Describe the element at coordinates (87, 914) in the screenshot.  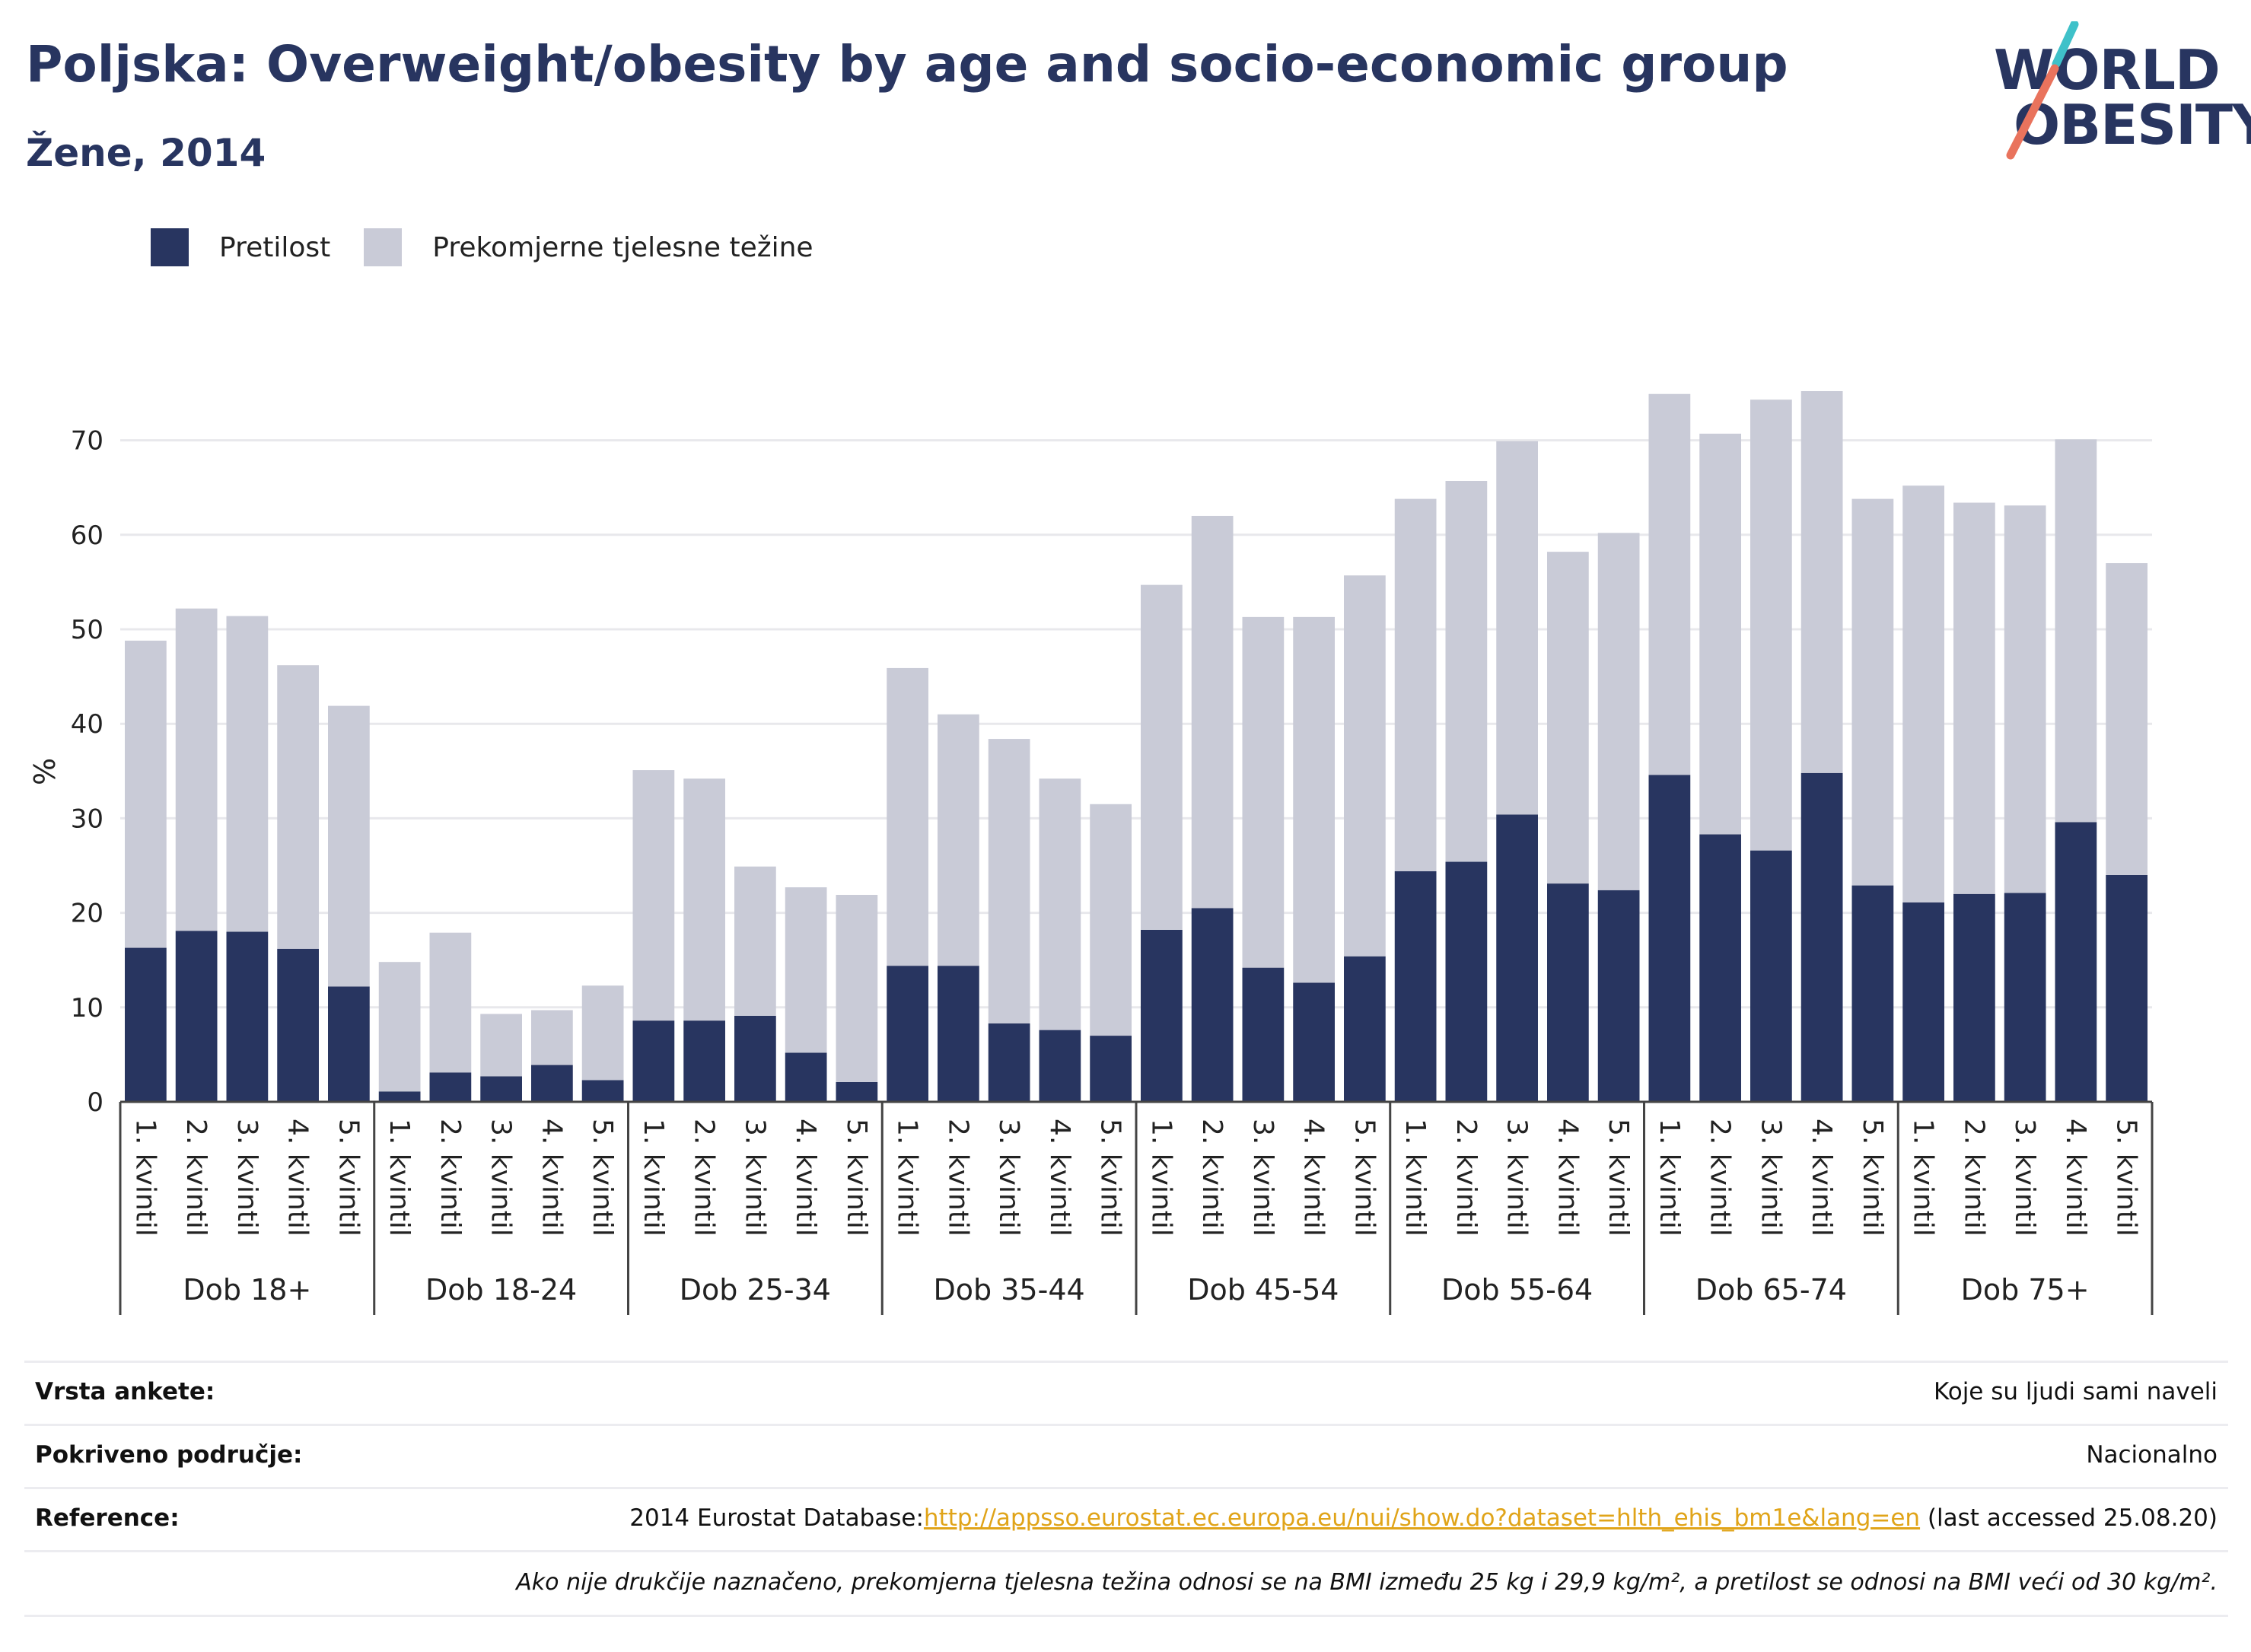
I see `y-tick-label: 20` at that location.